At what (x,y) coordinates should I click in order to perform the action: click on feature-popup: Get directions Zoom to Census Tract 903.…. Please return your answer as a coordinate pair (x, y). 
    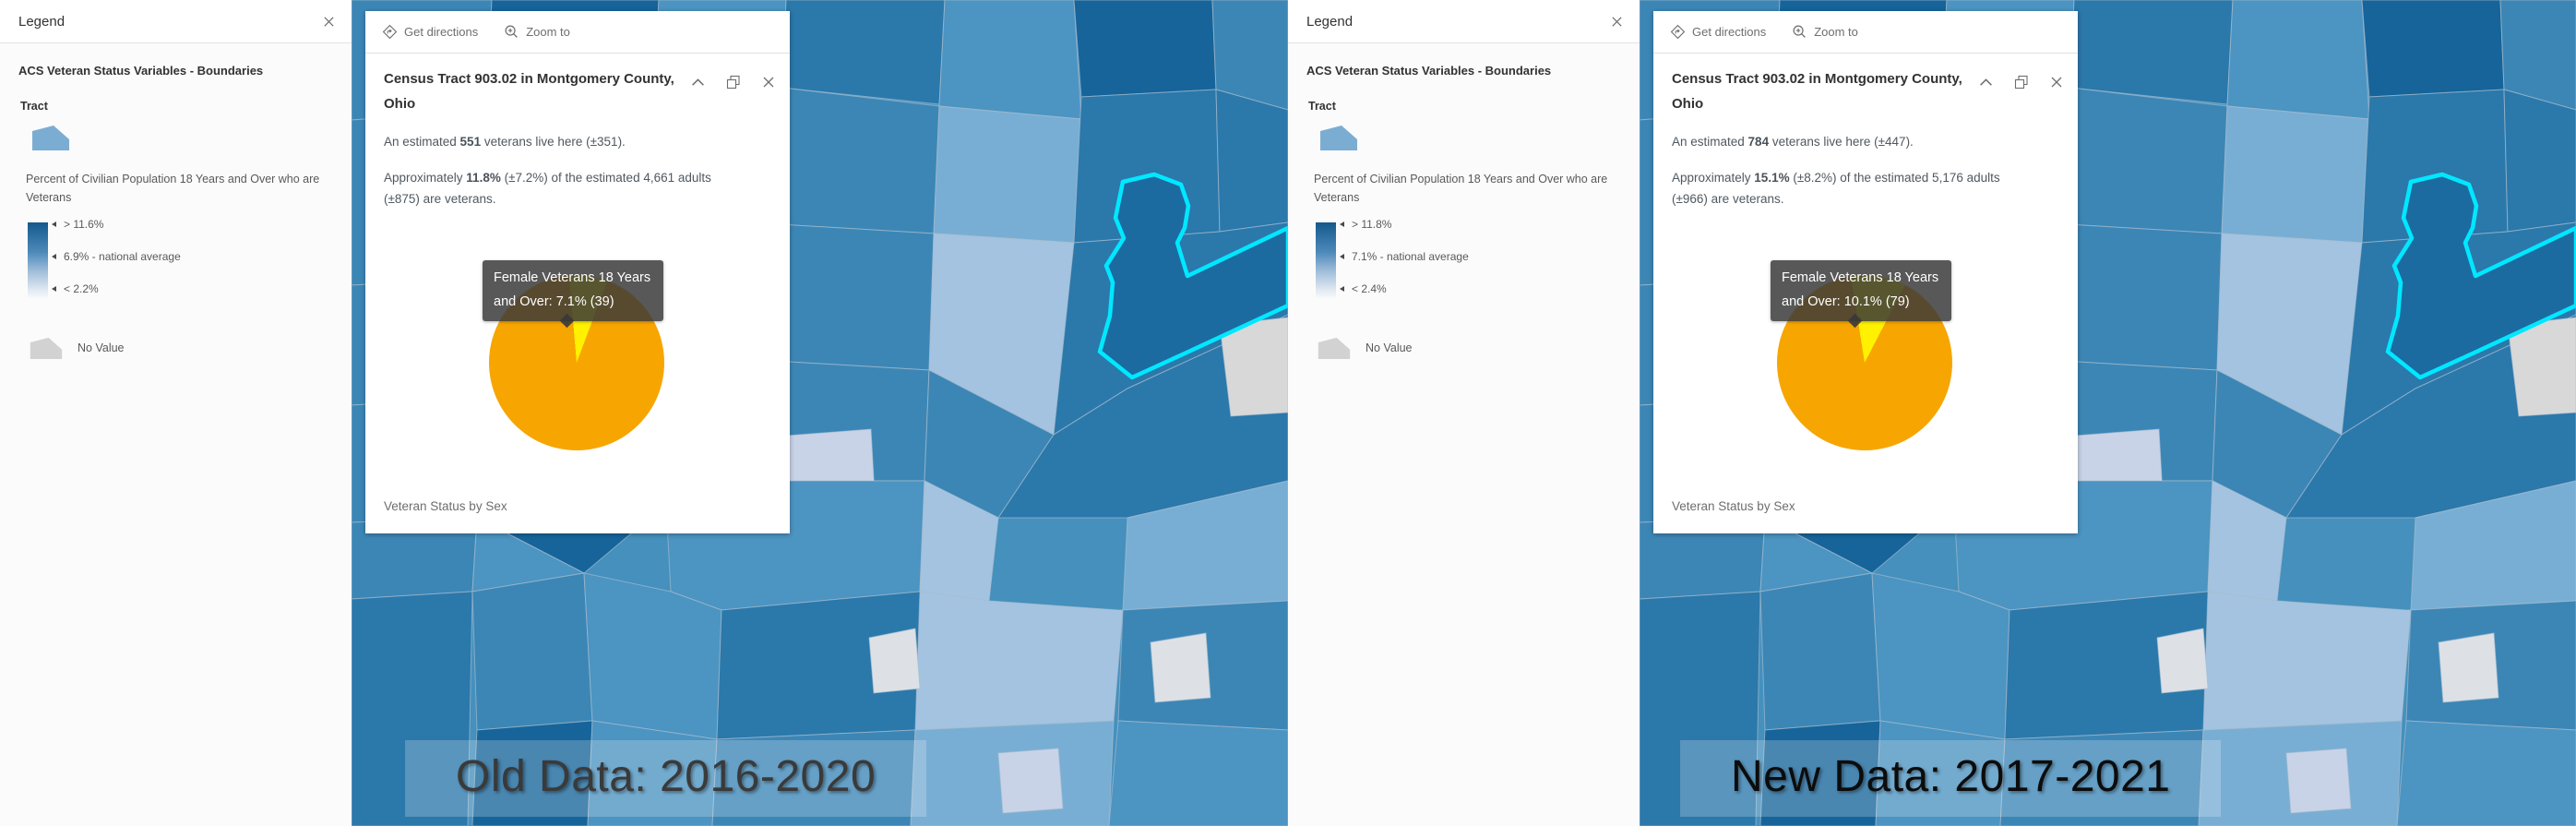
    Looking at the image, I should click on (577, 272).